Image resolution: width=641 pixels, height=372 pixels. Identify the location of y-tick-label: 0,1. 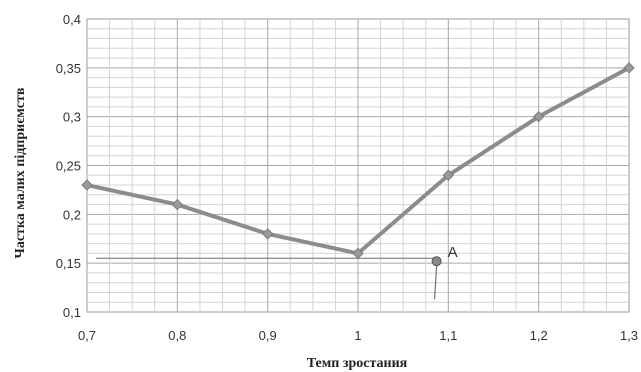
(72, 312).